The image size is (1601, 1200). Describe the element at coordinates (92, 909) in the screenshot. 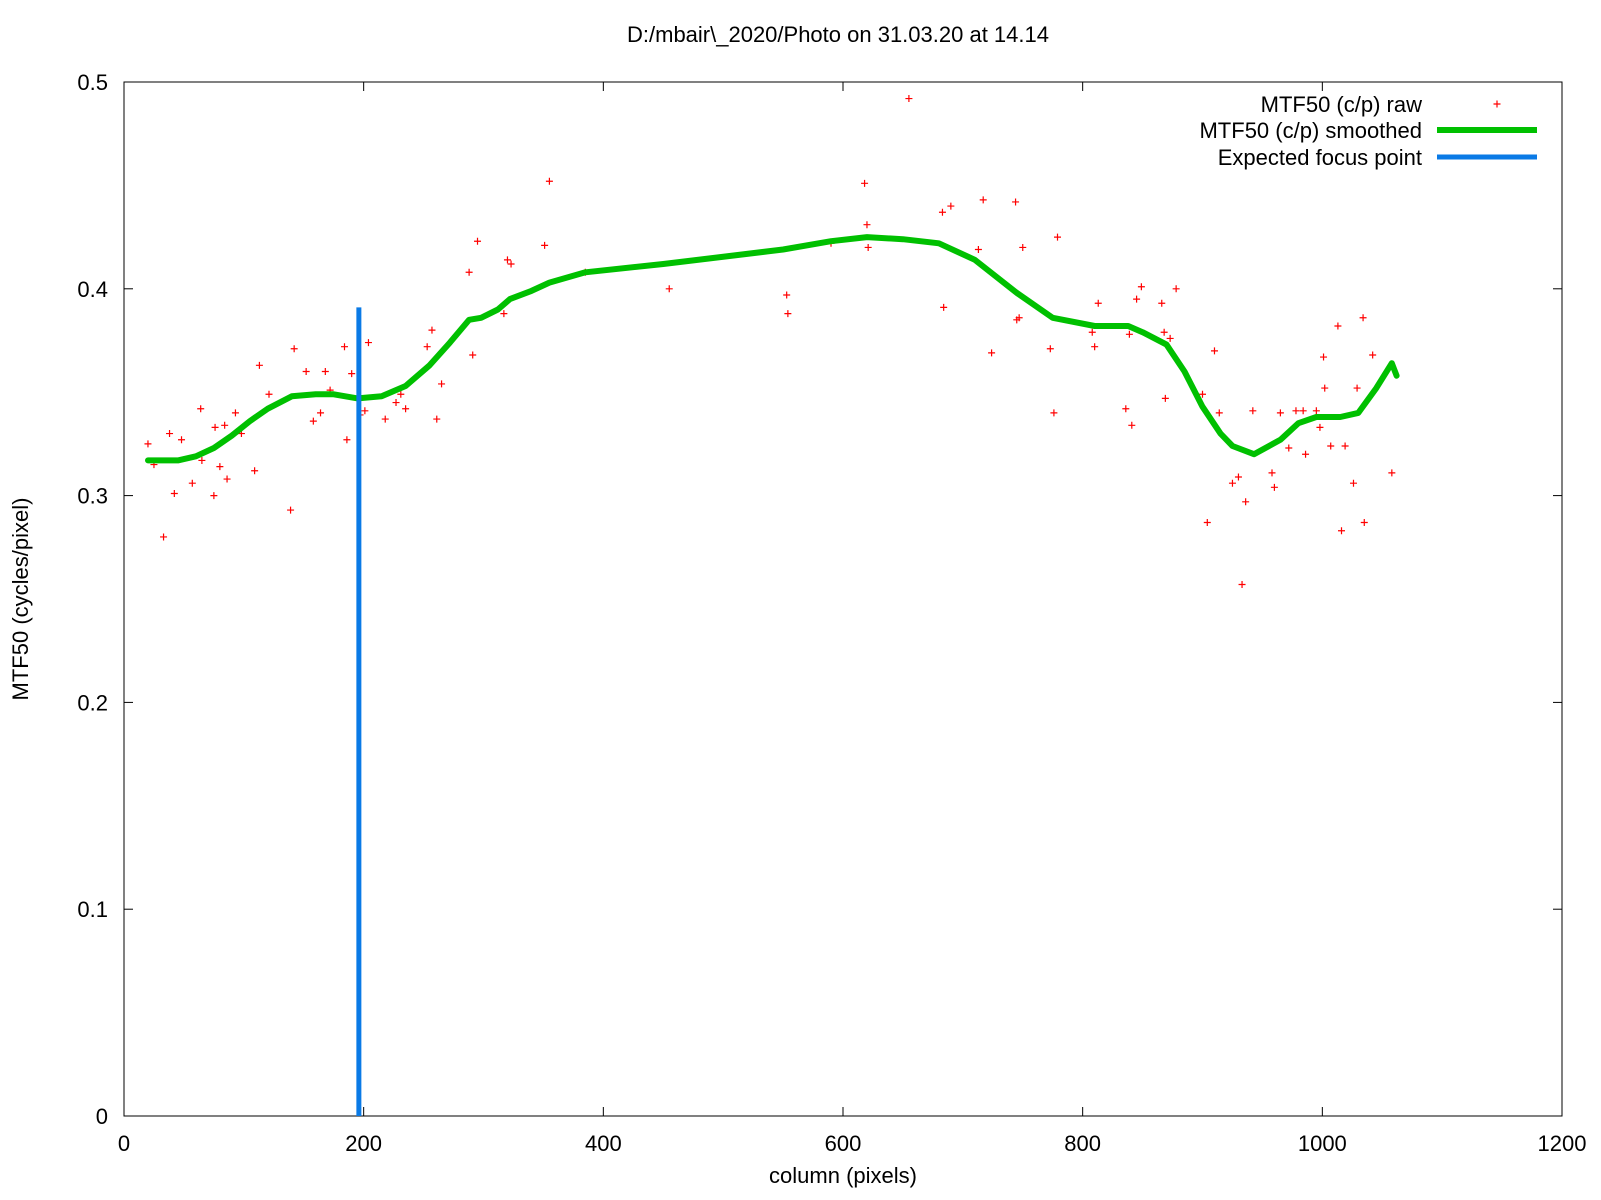

I see `y-tick-label: 0.1` at that location.